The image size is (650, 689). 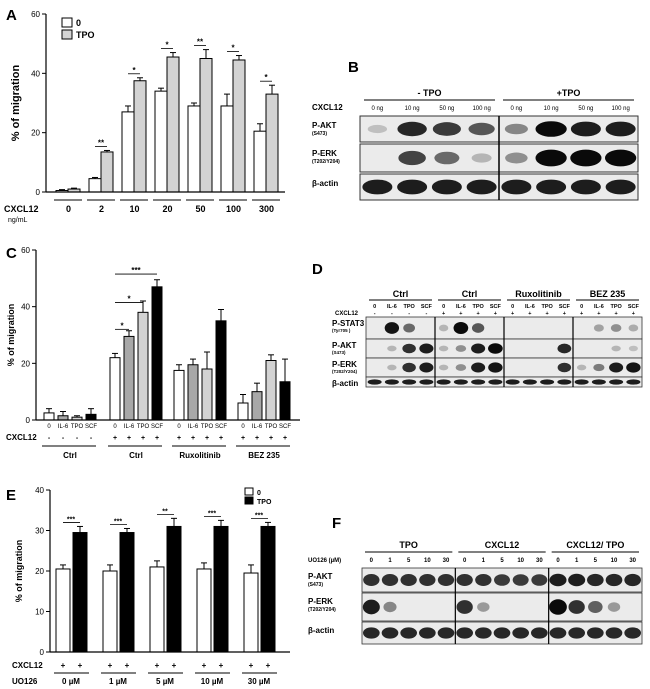 I want to click on panel-d-lane-label: 0, so click(x=581, y=307).